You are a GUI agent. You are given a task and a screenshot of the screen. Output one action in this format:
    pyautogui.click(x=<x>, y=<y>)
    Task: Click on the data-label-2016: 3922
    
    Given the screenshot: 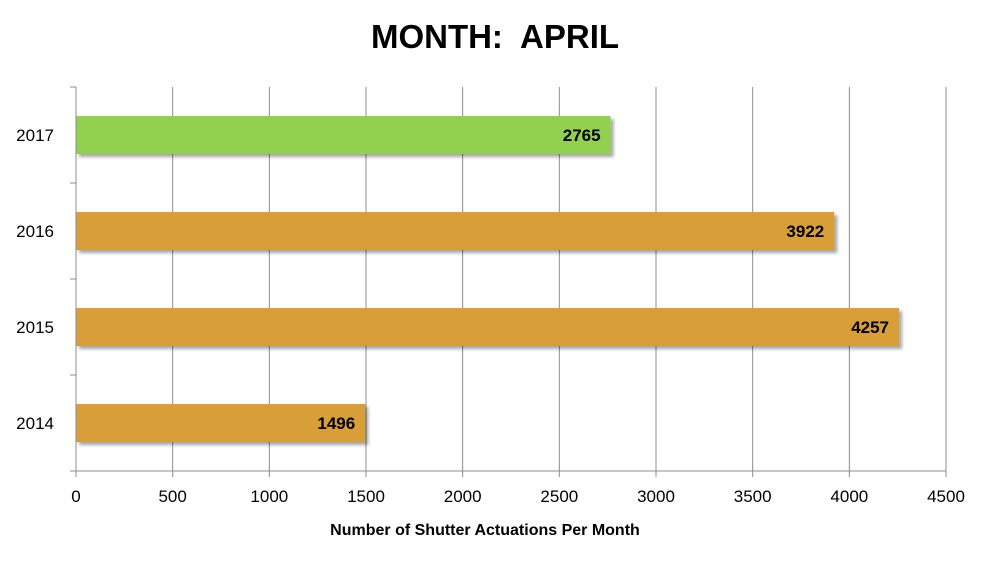 What is the action you would take?
    pyautogui.click(x=805, y=231)
    